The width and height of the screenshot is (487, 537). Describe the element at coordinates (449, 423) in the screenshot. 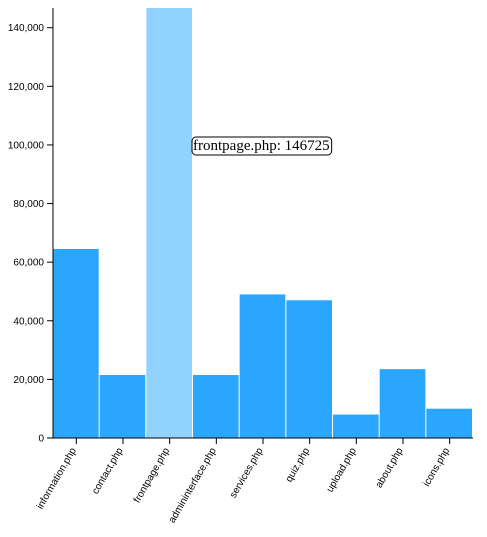

I see `bar-icons-php` at that location.